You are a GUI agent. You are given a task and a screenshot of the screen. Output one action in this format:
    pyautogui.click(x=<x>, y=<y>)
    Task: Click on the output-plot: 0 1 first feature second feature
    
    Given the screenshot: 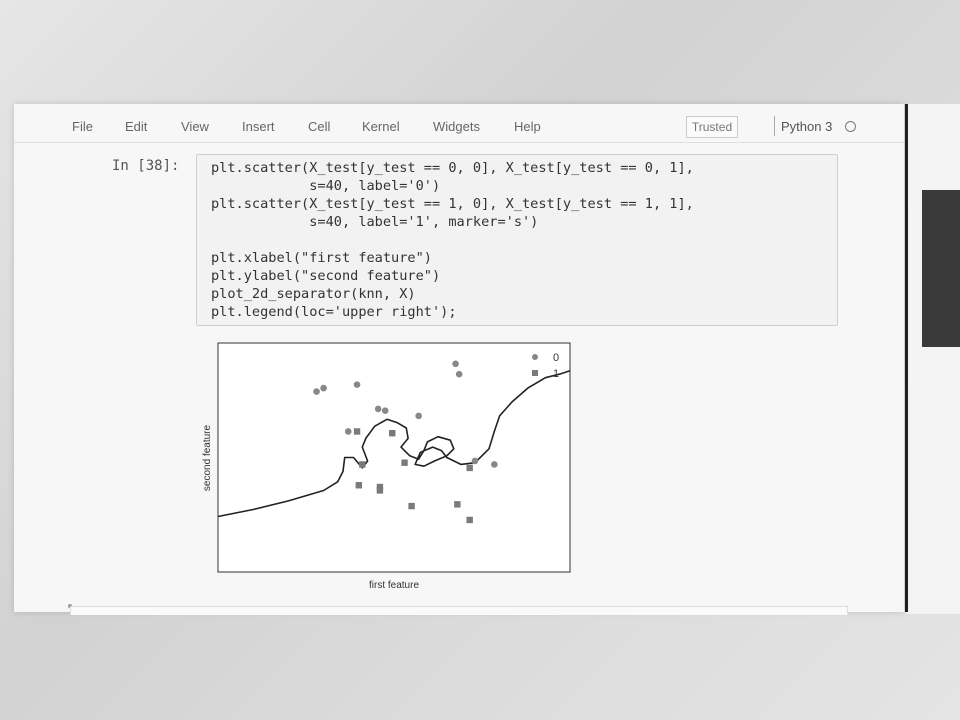 What is the action you would take?
    pyautogui.click(x=389, y=468)
    